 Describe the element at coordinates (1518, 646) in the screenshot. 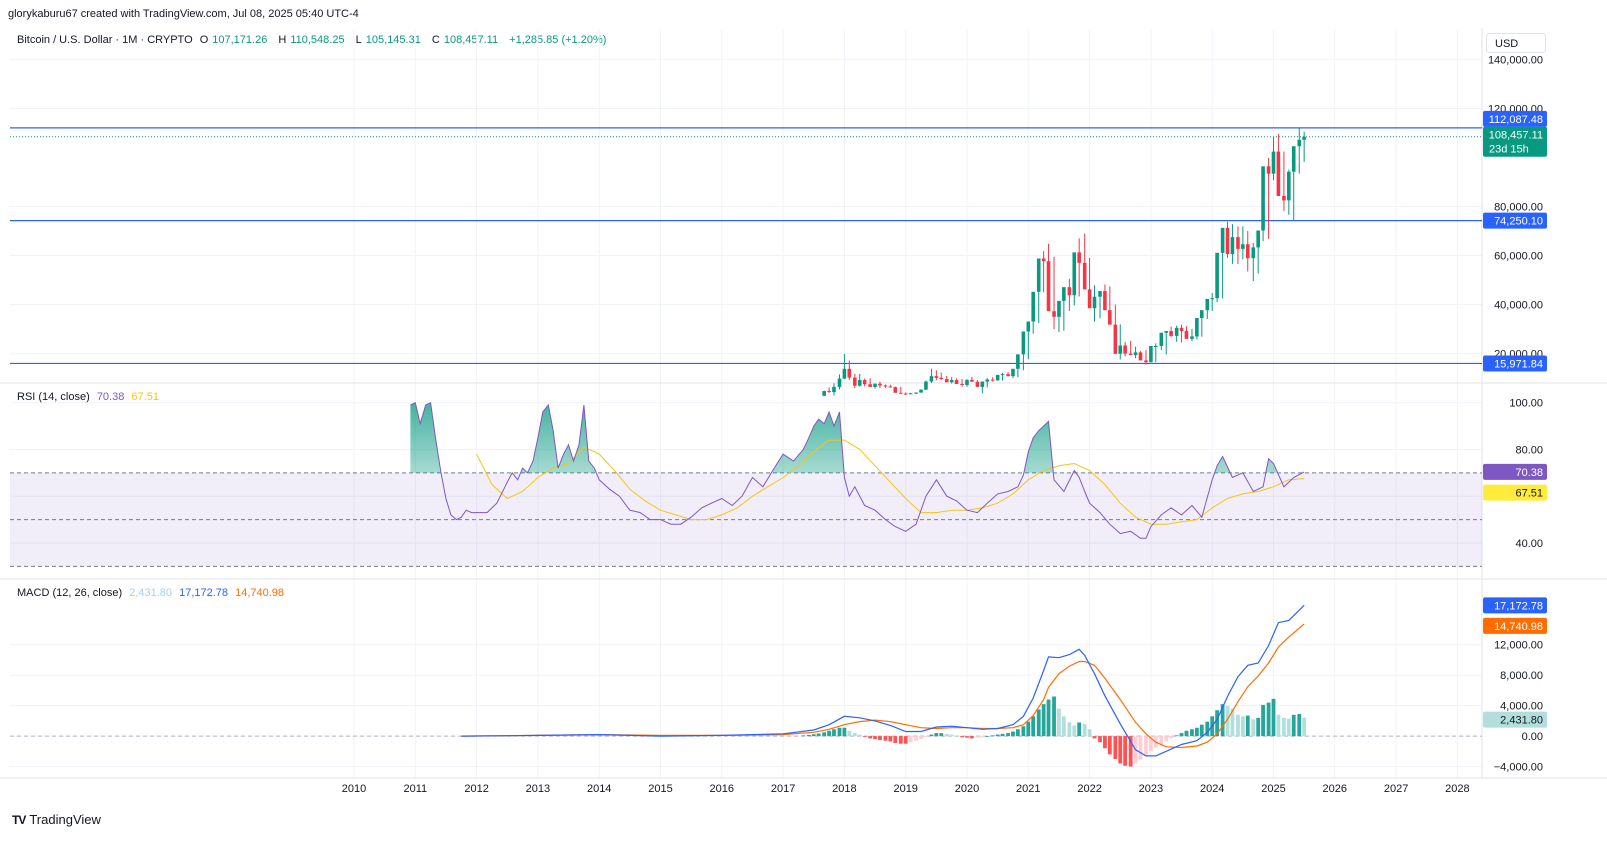

I see `macd-tick-label: 12,000.00` at that location.